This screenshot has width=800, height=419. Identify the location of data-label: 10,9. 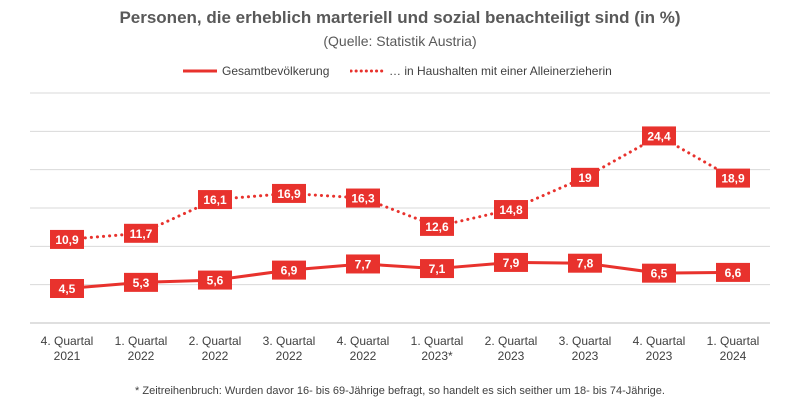
(67, 240).